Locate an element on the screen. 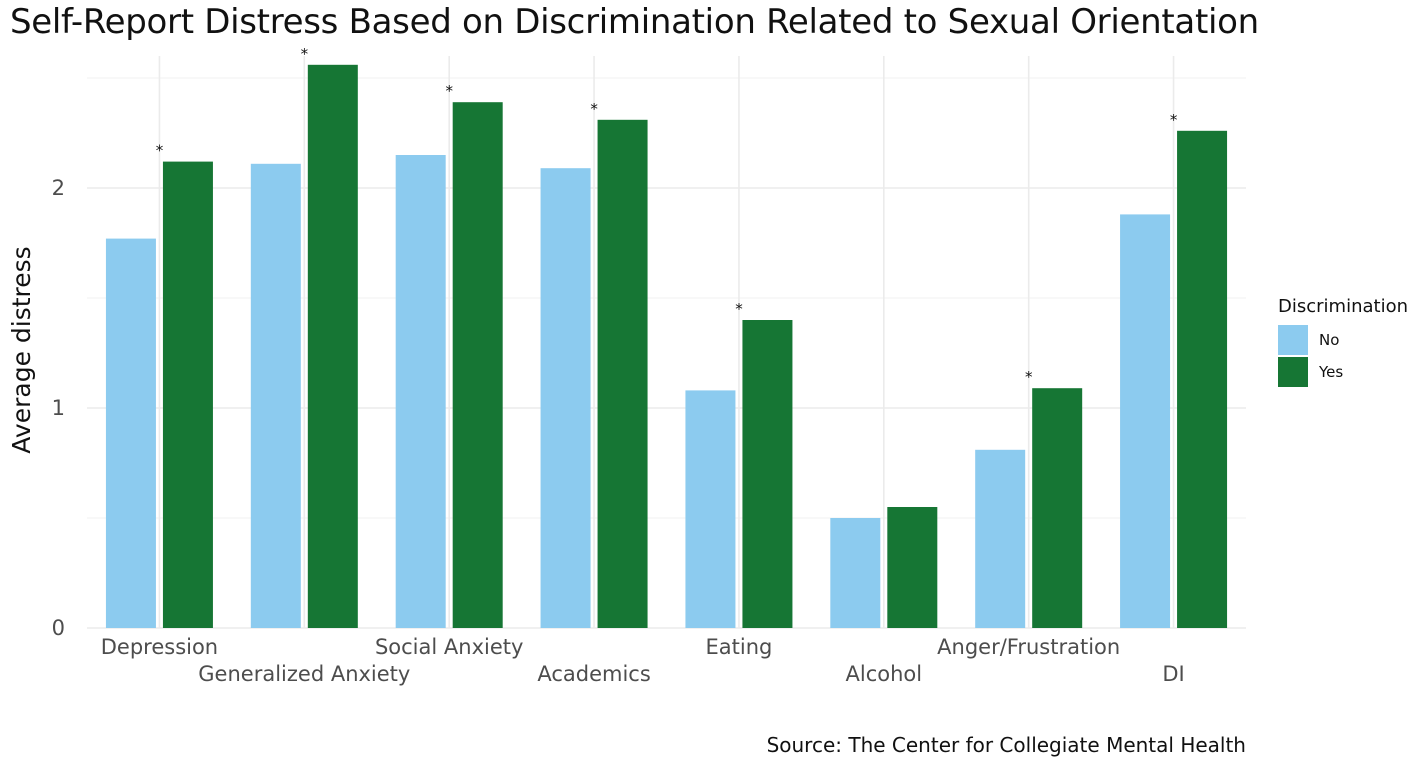 The image size is (1427, 769). x-tick-label: Academics is located at coordinates (593, 674).